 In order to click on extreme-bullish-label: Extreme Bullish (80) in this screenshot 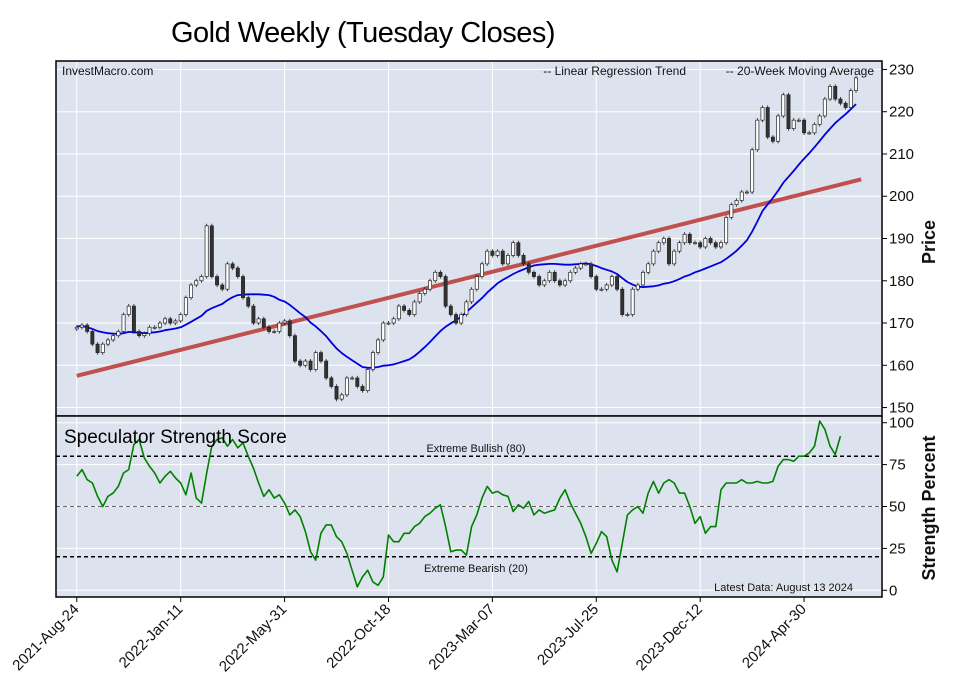, I will do `click(475, 449)`.